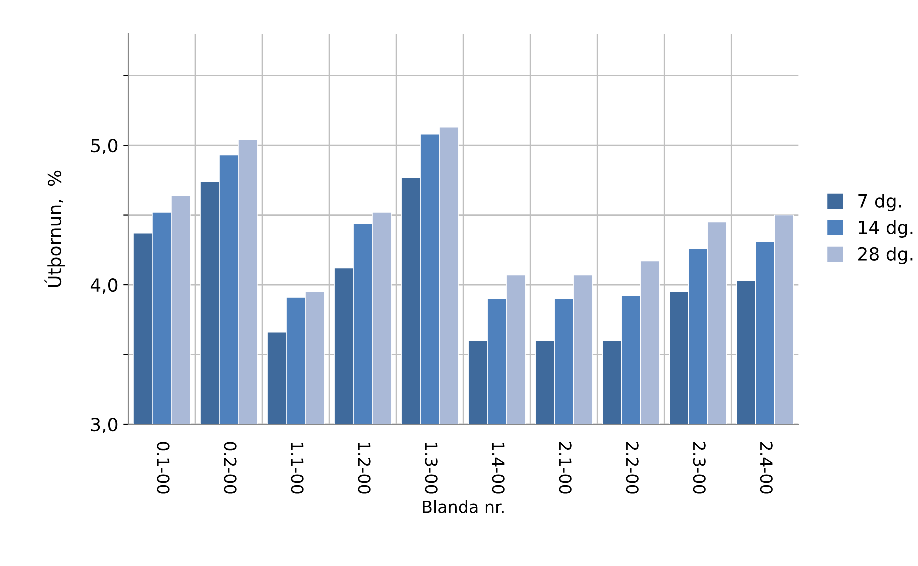  I want to click on y-tick-label: 4,0, so click(104, 286).